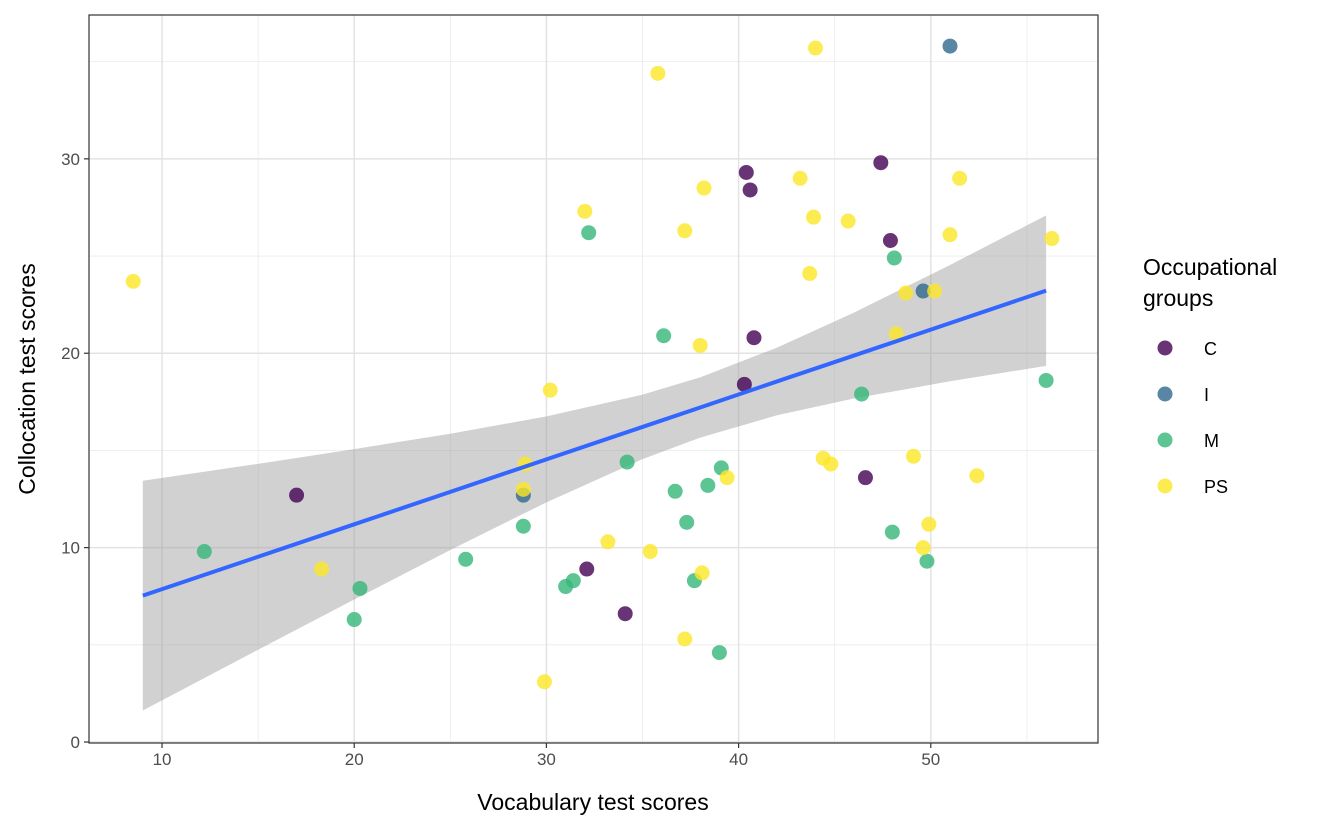 The height and width of the screenshot is (830, 1344). I want to click on legend: Occupational groups C I M PS, so click(1210, 375).